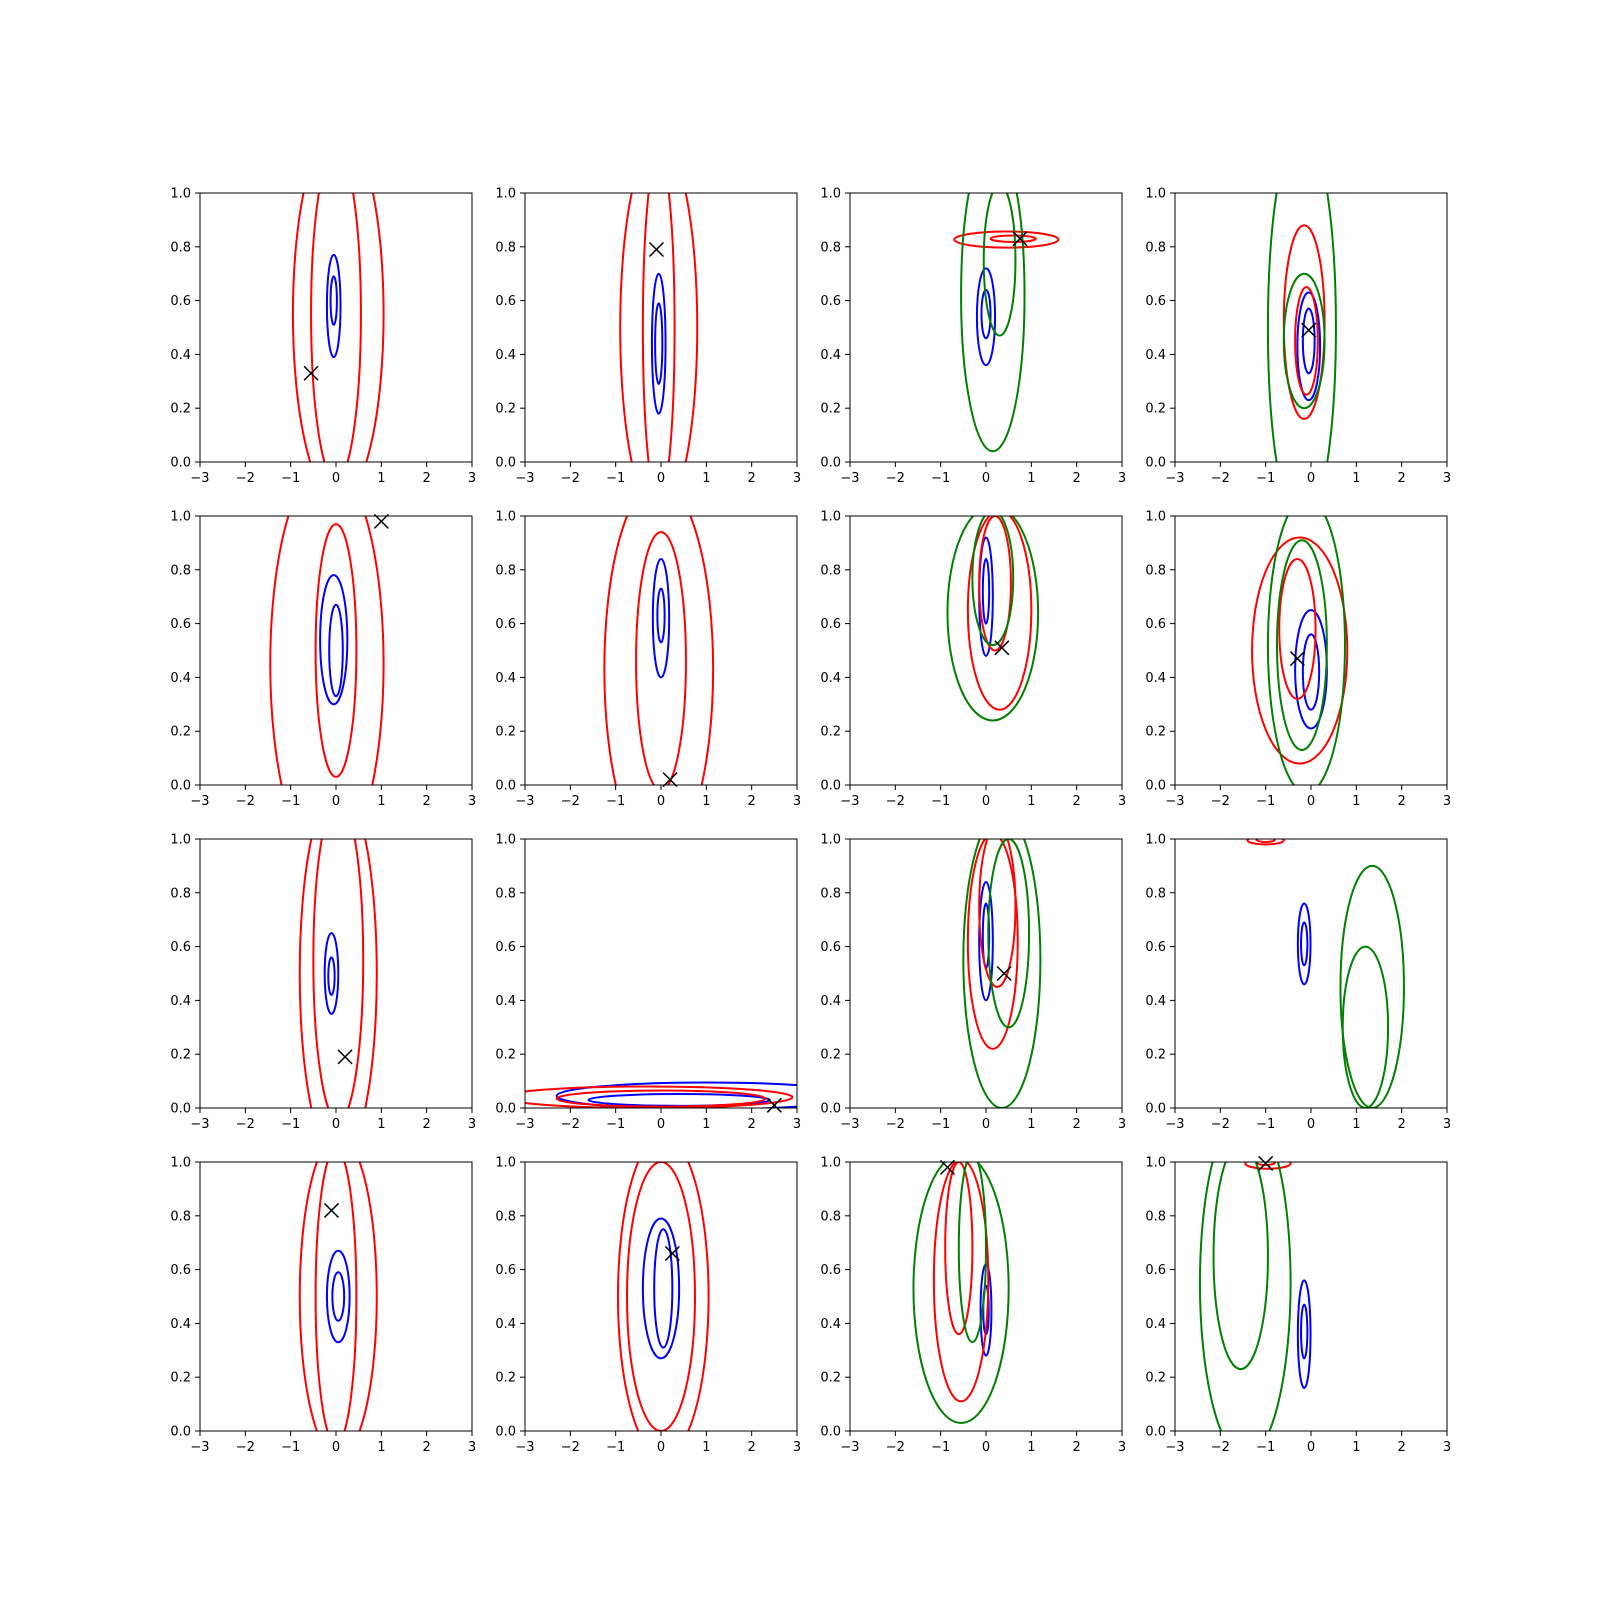  I want to click on subplot-15: −3 −2 −1 0 1 2 3 0.0 0.2 0.4 0.6 0.8 1.0, so click(973, 1306).